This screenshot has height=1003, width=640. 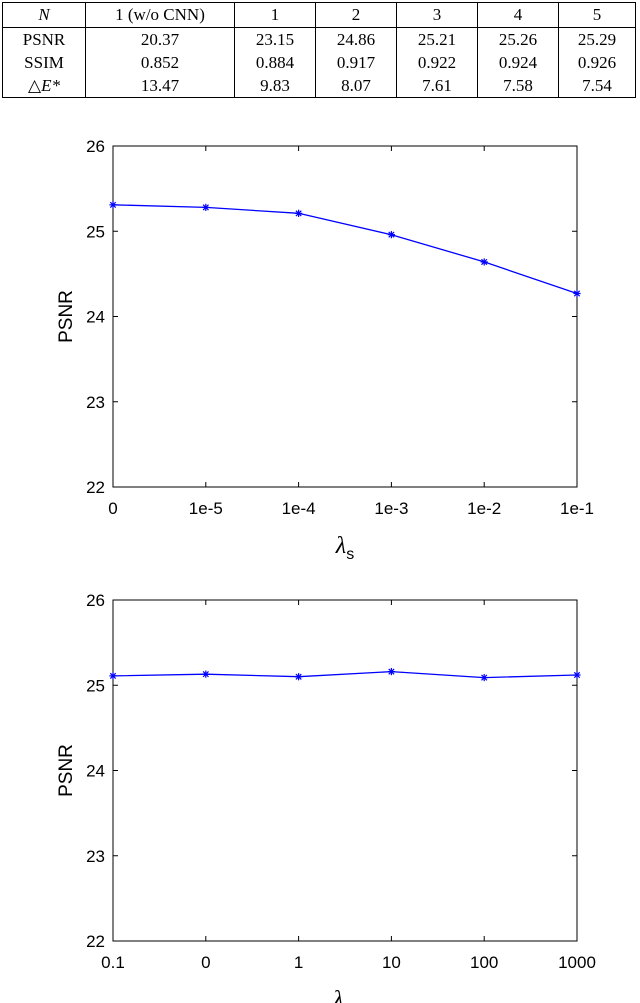 What do you see at coordinates (597, 15) in the screenshot?
I see `table-header-cell: 5` at bounding box center [597, 15].